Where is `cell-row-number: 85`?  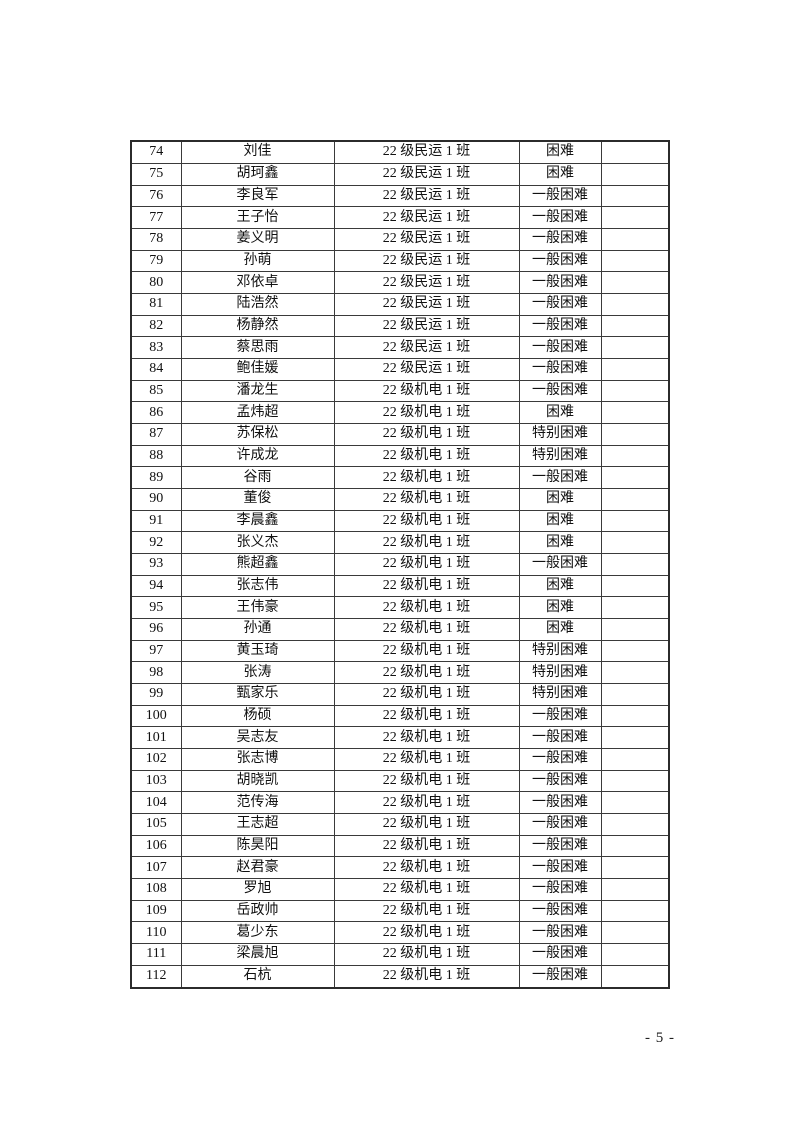 cell-row-number: 85 is located at coordinates (156, 391).